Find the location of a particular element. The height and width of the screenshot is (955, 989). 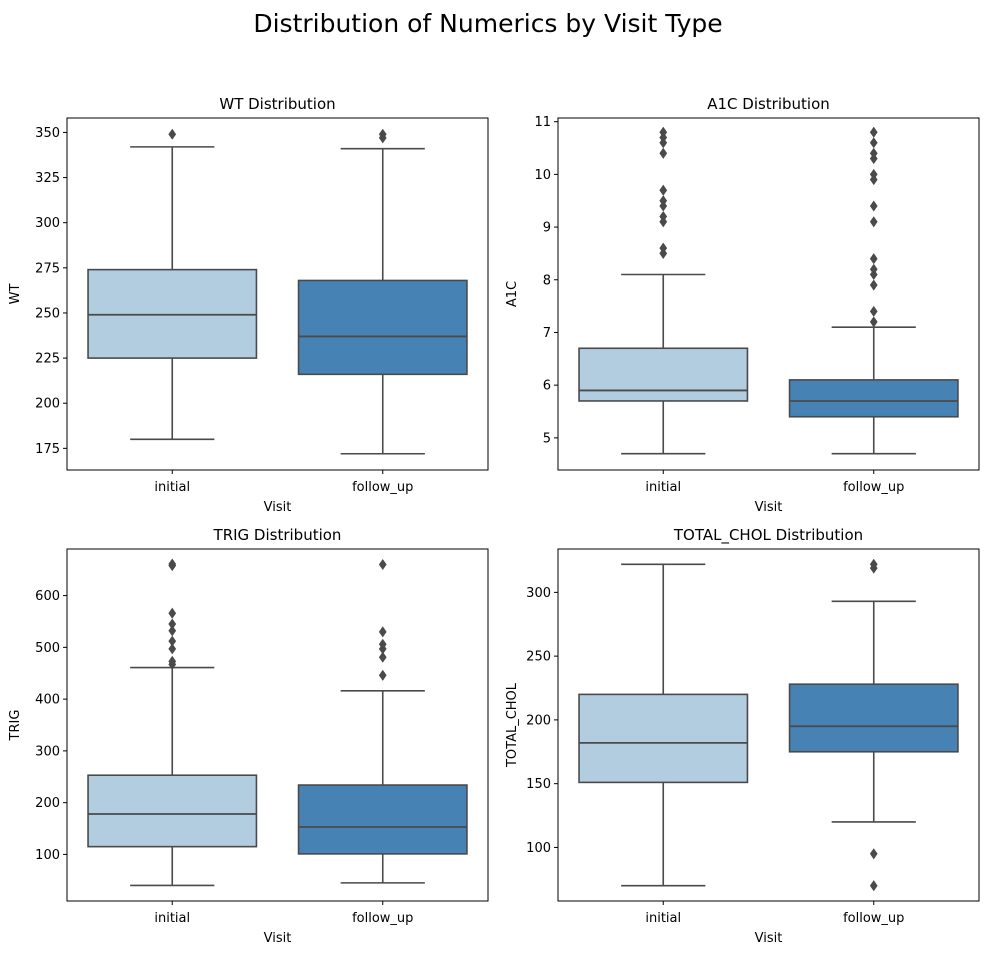

y-tick-label: 8 is located at coordinates (547, 280).